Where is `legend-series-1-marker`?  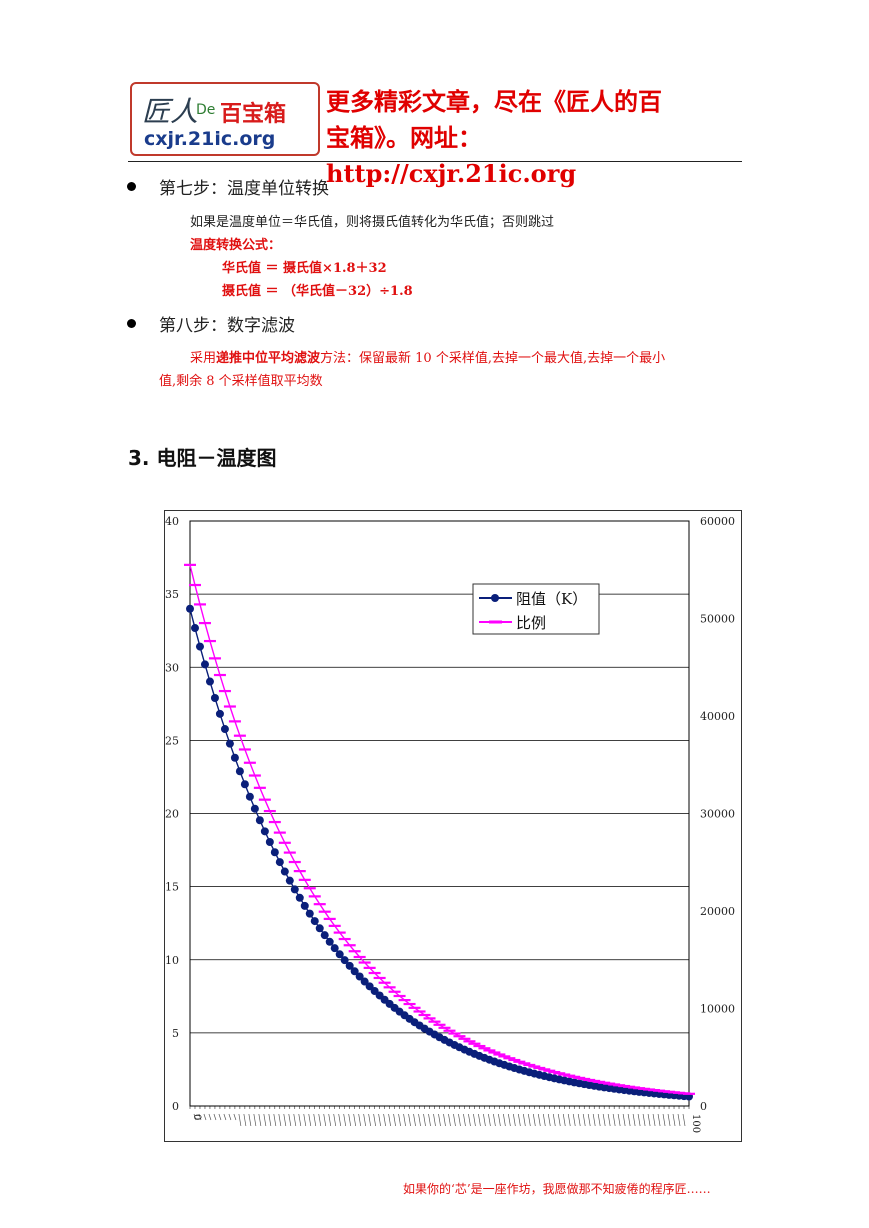
legend-series-1-marker is located at coordinates (495, 598).